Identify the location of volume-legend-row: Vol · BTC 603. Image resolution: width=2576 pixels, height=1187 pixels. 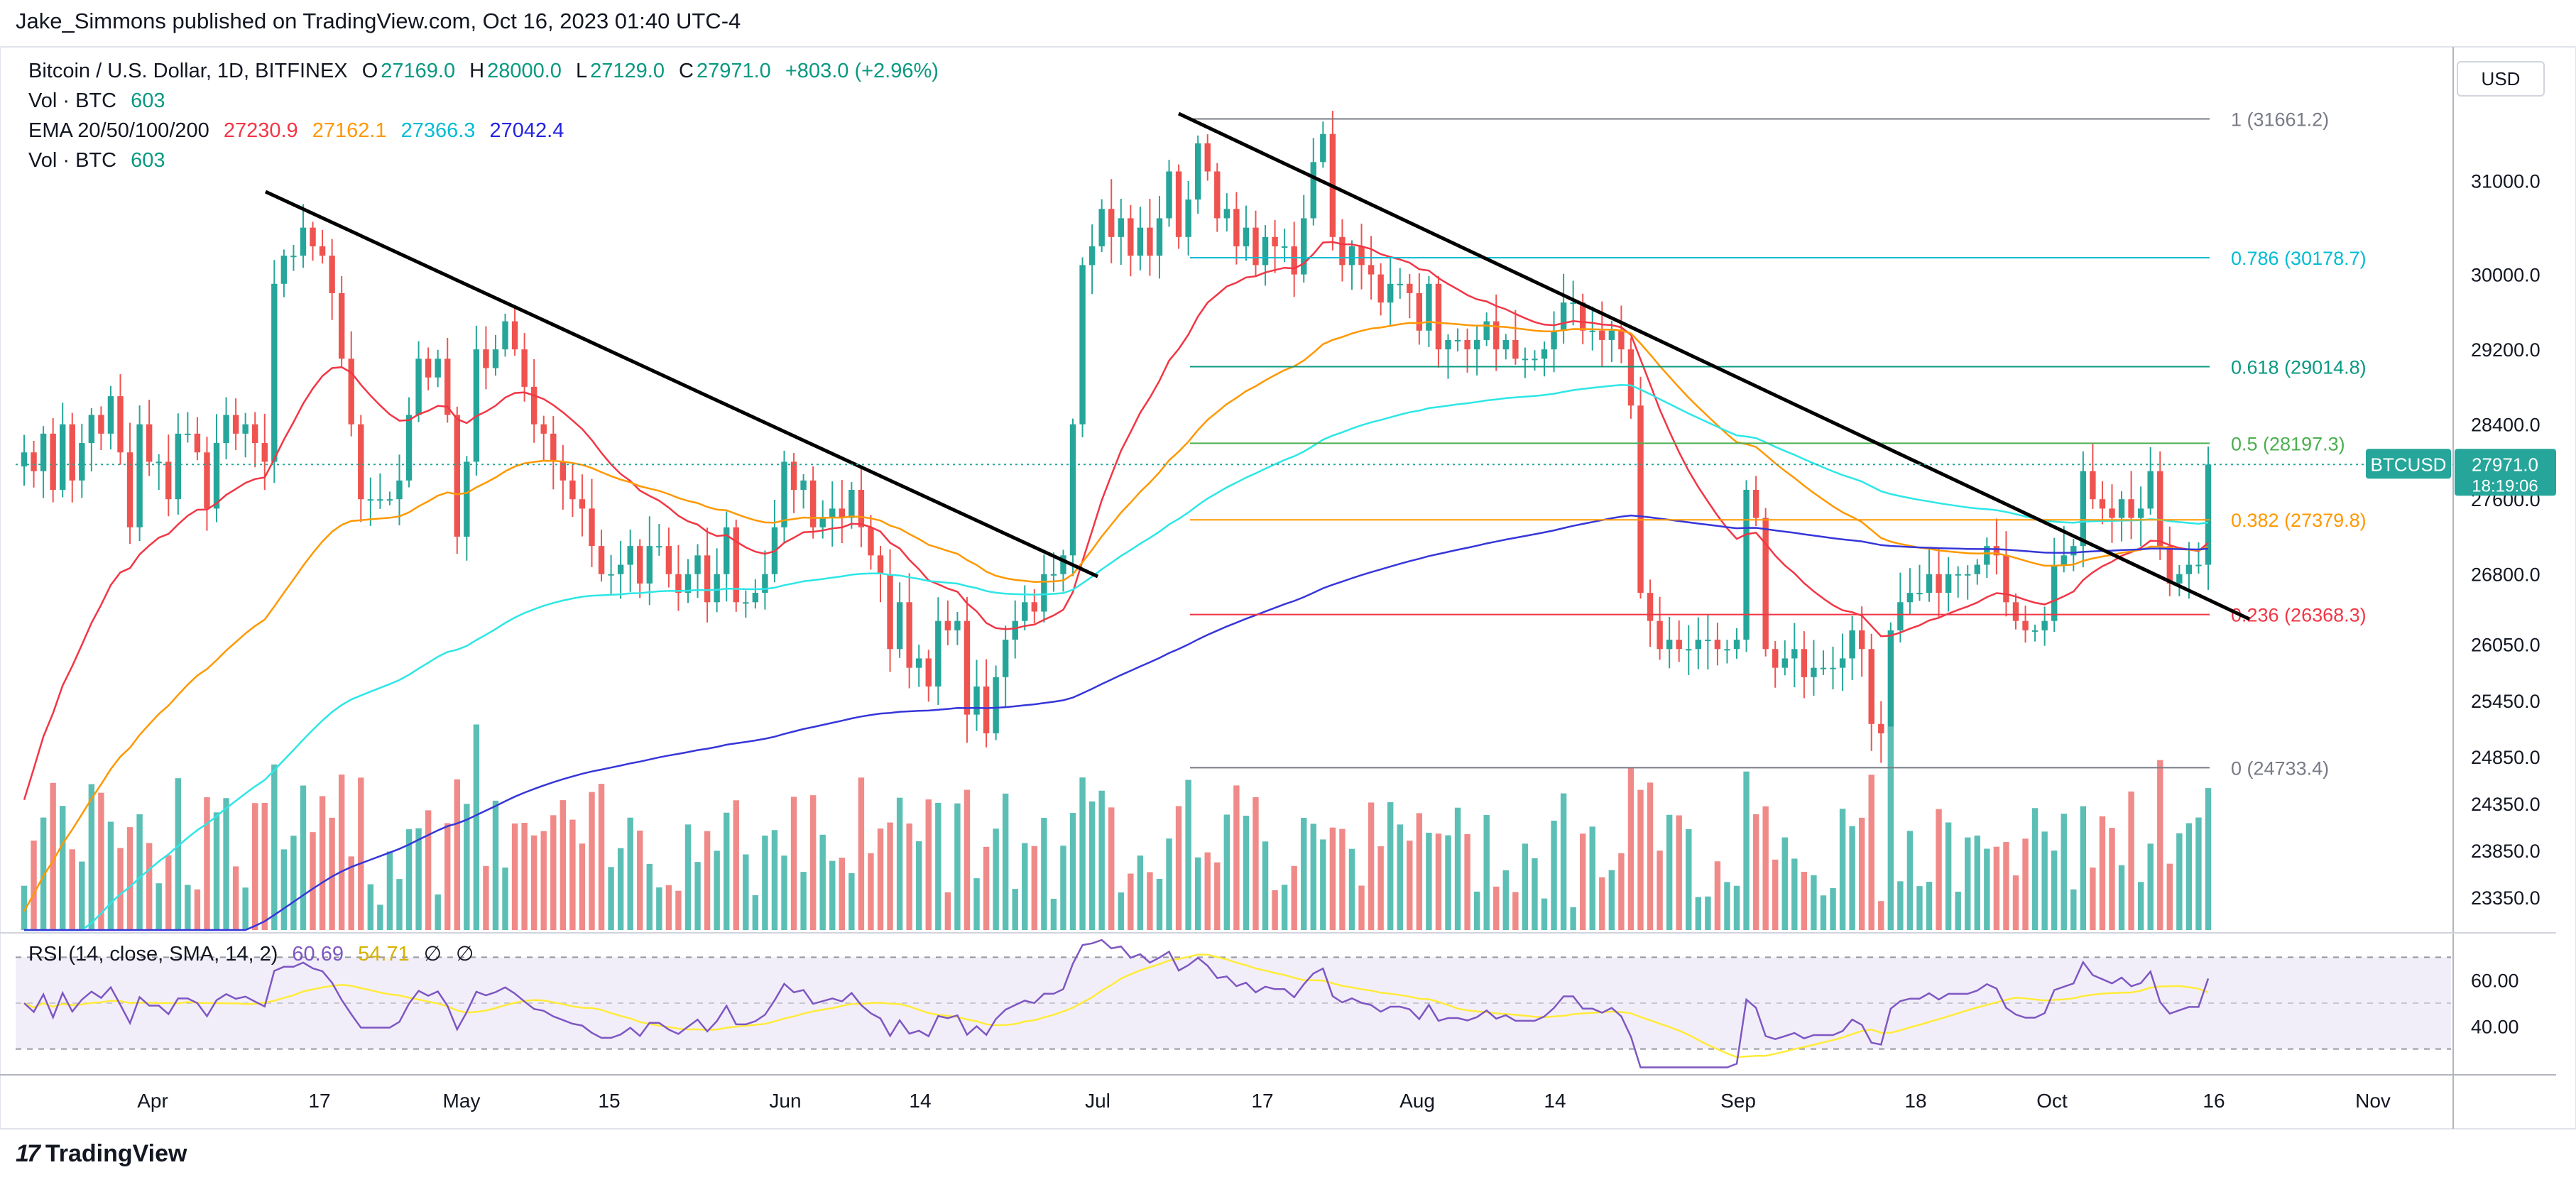
(101, 101).